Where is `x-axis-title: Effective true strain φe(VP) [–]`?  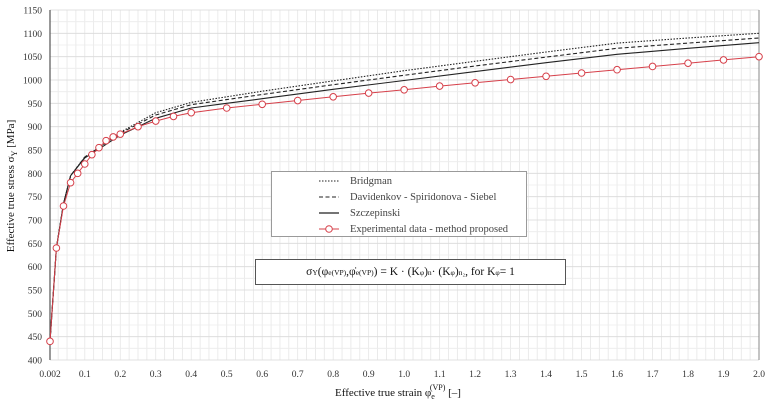
x-axis-title: Effective true strain φe(VP) [–] is located at coordinates (398, 392).